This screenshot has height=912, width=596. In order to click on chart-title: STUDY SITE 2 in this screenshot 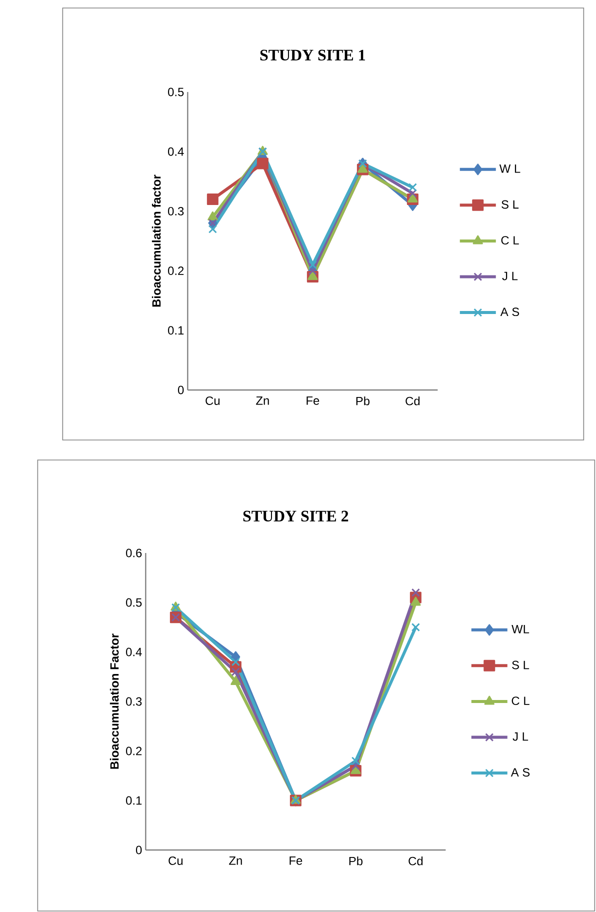, I will do `click(296, 516)`.